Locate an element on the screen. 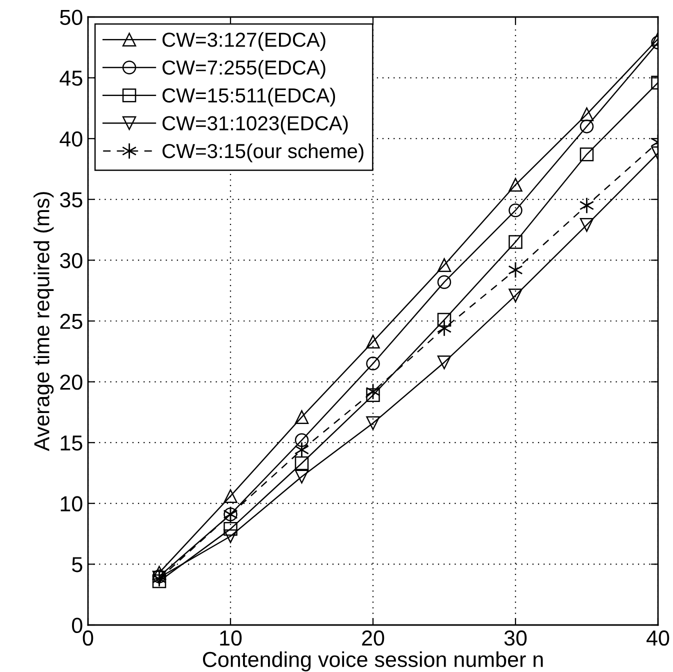 The image size is (673, 672). y-tick-label: 5 is located at coordinates (77, 564).